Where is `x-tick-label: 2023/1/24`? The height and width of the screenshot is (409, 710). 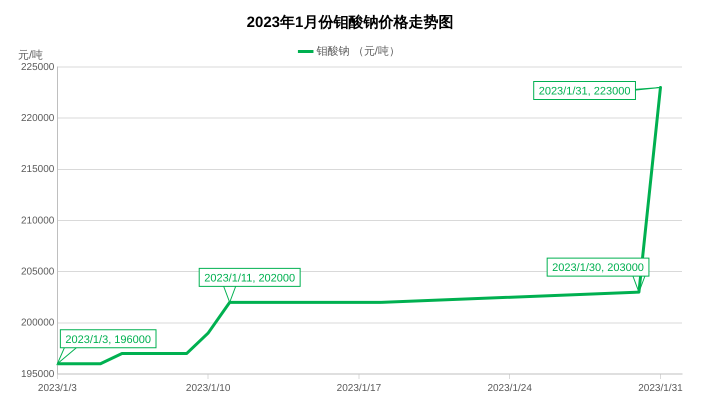
x-tick-label: 2023/1/24 is located at coordinates (509, 388).